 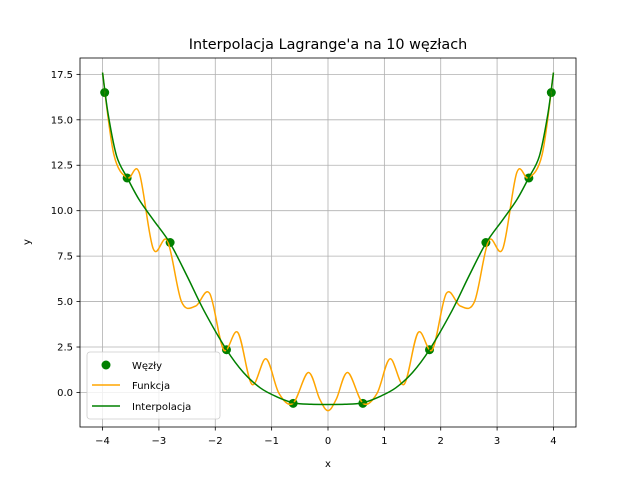 What do you see at coordinates (328, 441) in the screenshot?
I see `x-tick-label: 0` at bounding box center [328, 441].